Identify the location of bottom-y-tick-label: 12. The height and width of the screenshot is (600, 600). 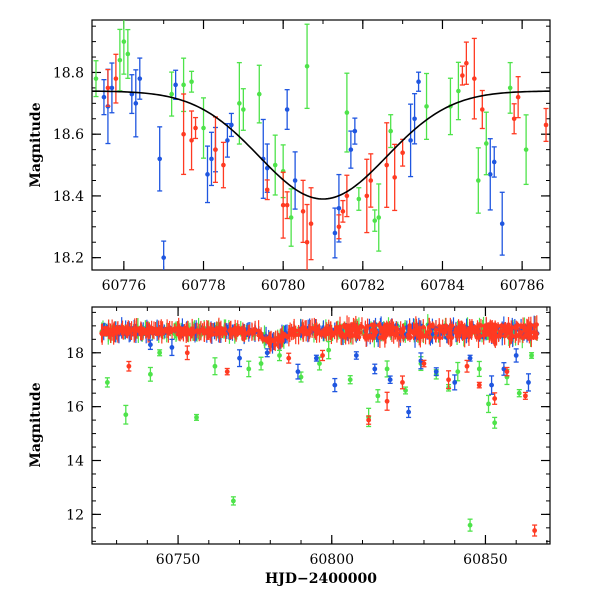
(75, 515).